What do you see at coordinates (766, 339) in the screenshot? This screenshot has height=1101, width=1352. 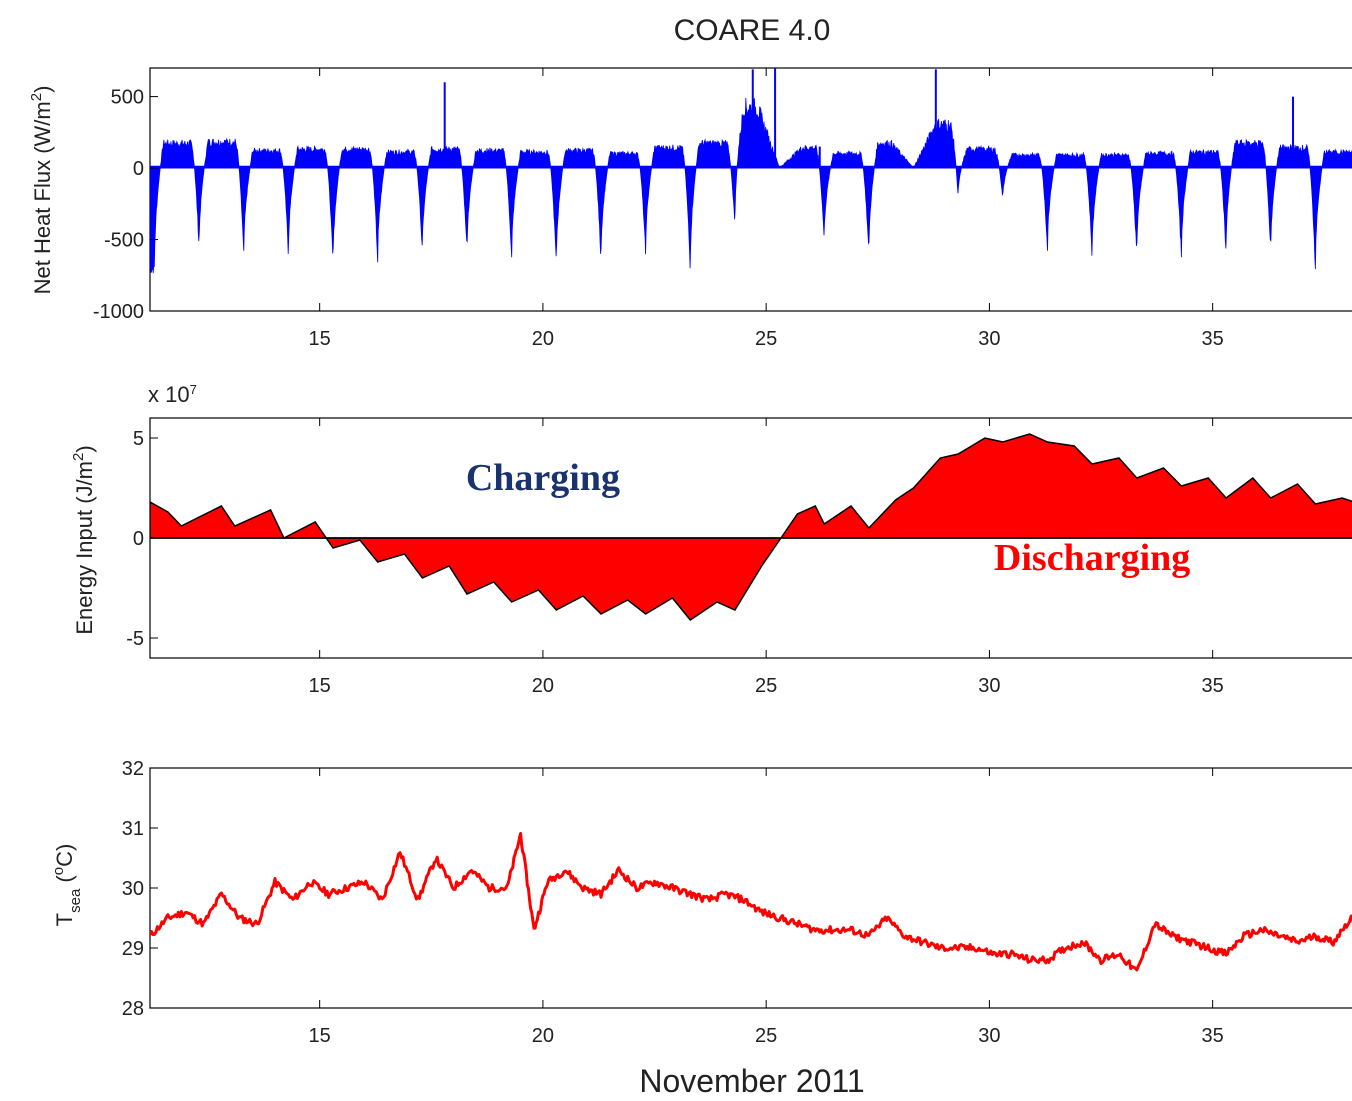 I see `flux-x-tick-label: 25` at bounding box center [766, 339].